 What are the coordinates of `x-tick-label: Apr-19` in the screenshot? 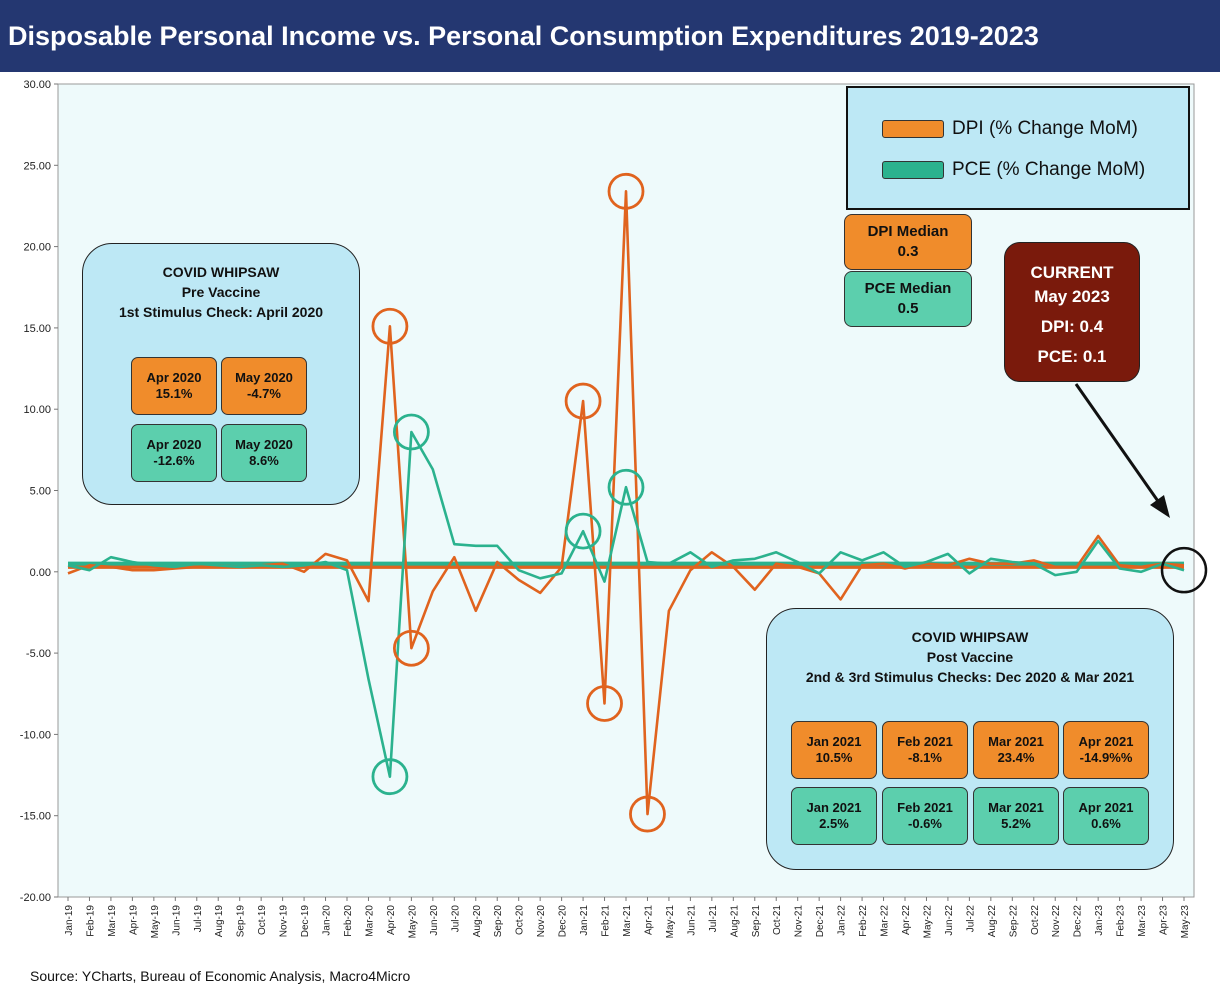 It's located at (133, 920).